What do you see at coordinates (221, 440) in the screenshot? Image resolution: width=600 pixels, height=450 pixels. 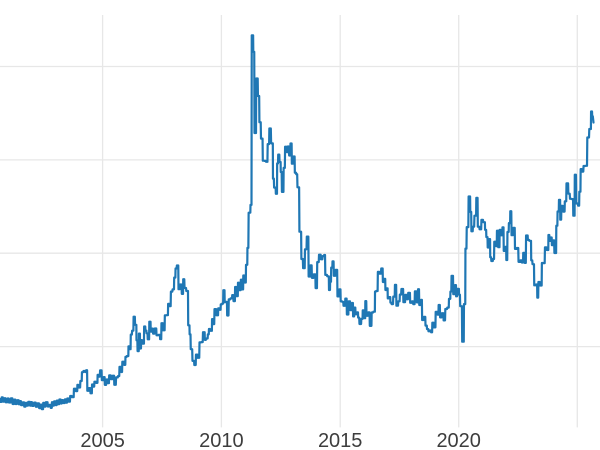 I see `svg-text: 2010` at bounding box center [221, 440].